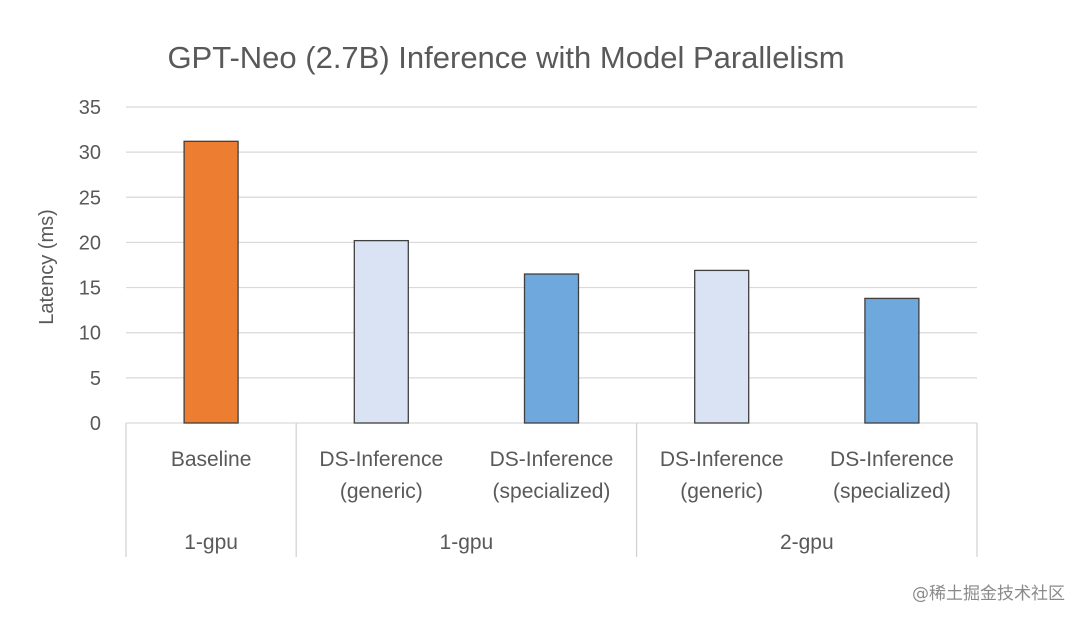 This screenshot has width=1083, height=622. I want to click on watermark: @稀土掘金技术社区, so click(988, 594).